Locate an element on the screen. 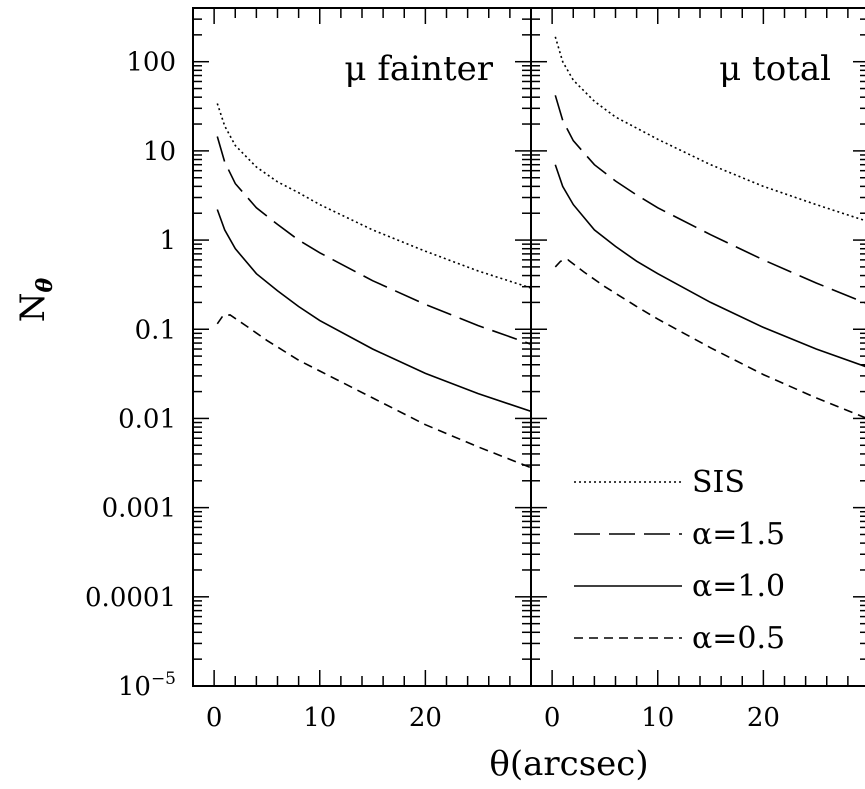  legend-label: α=0.5 is located at coordinates (738, 638).